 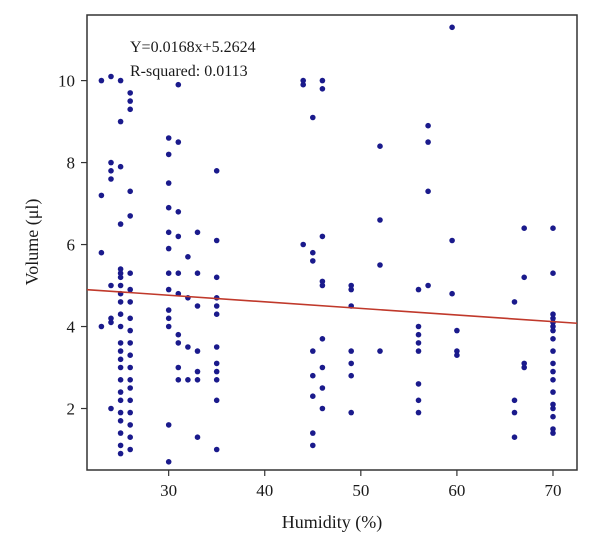 What do you see at coordinates (264, 490) in the screenshot?
I see `x-tick-label: 40` at bounding box center [264, 490].